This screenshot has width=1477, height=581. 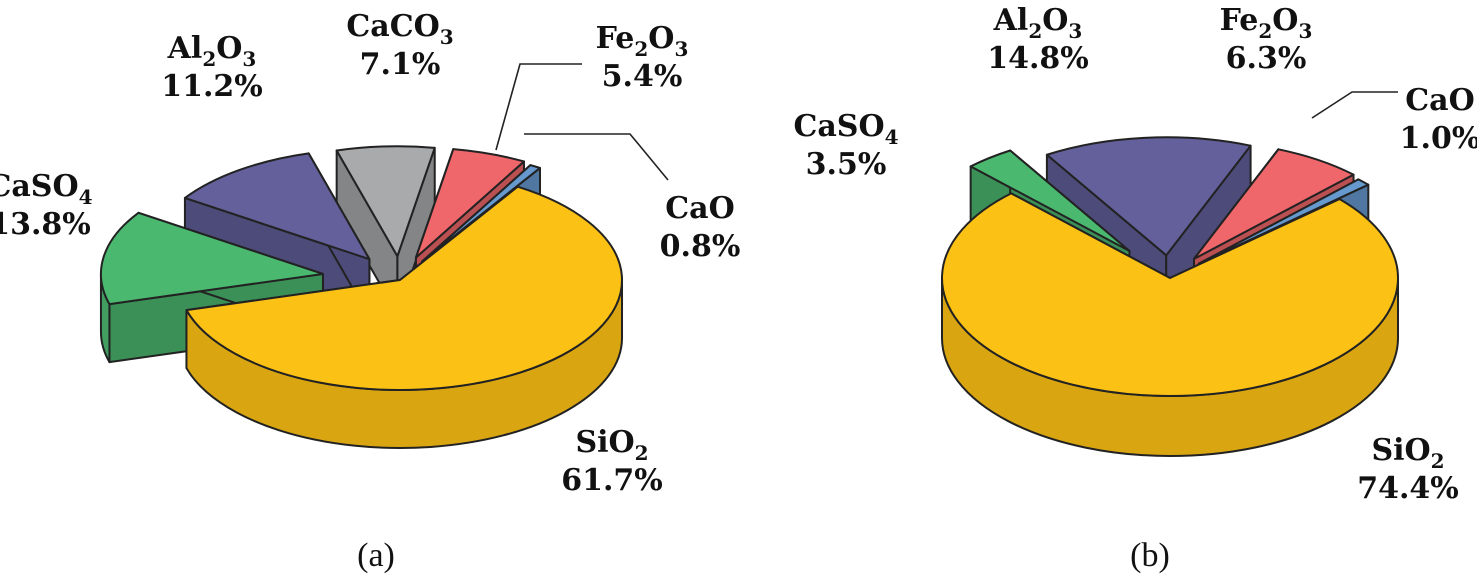 What do you see at coordinates (1266, 58) in the screenshot?
I see `slice-value-label-fe2o3: 6.3%` at bounding box center [1266, 58].